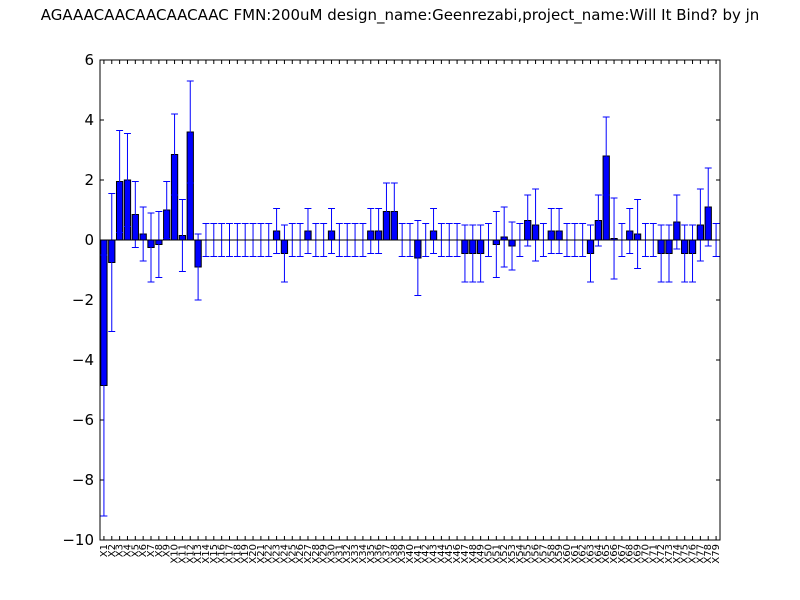 The height and width of the screenshot is (600, 800). I want to click on x-tick-label: X13, so click(198, 554).